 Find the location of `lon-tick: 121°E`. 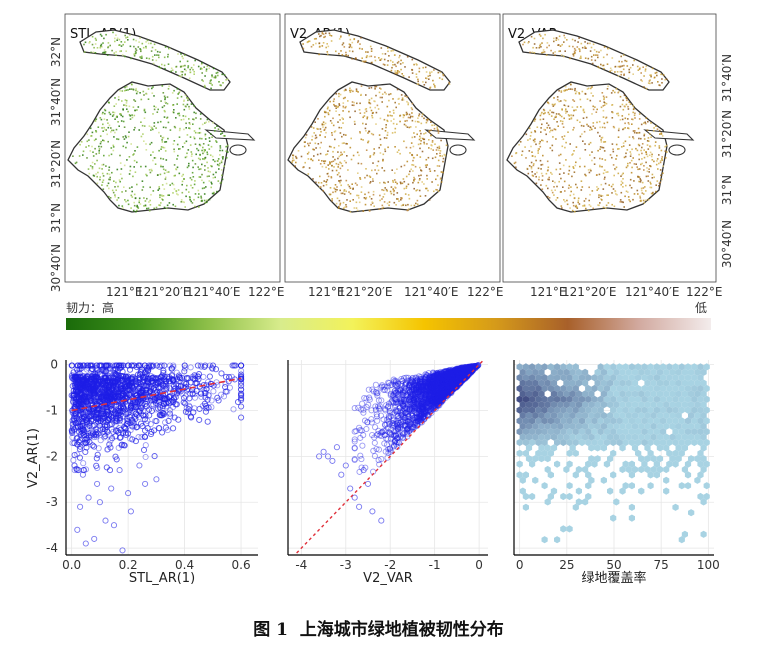

lon-tick: 121°E is located at coordinates (124, 292).